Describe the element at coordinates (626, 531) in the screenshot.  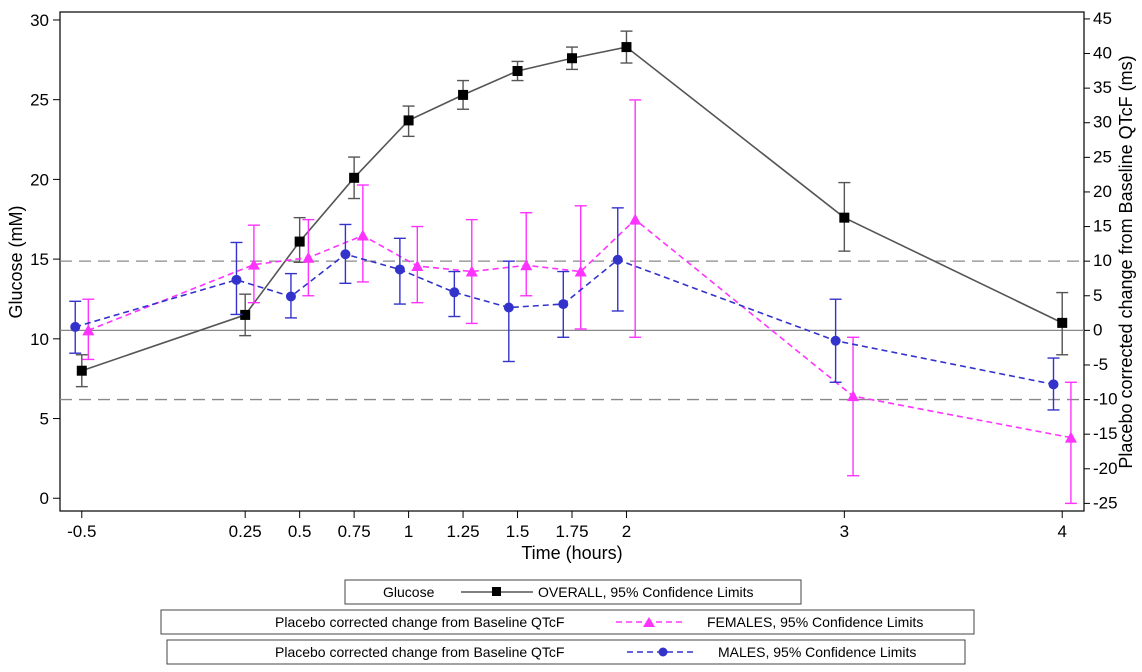
I see `x-tick-label: 2` at that location.